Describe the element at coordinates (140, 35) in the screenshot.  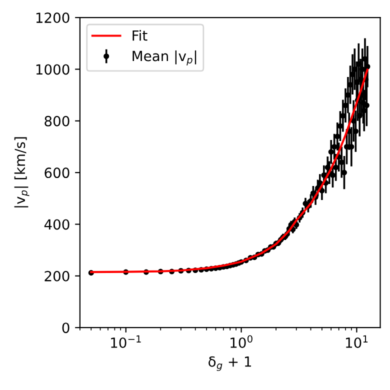
I see `legend-label: Fit` at that location.